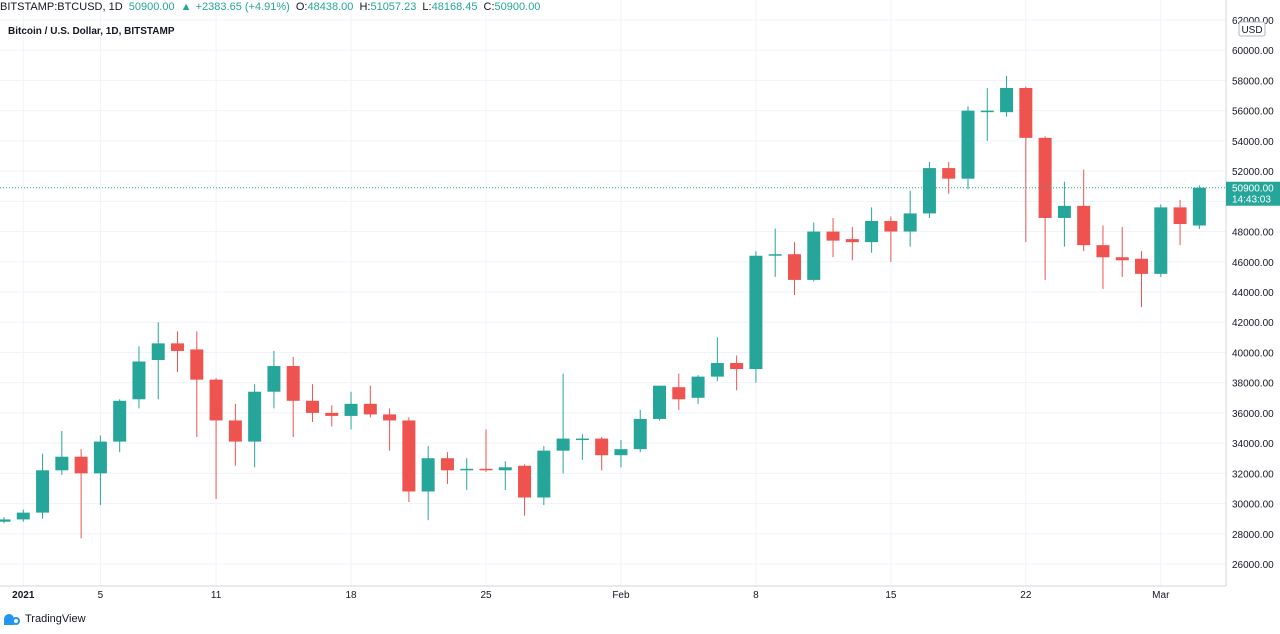  I want to click on x-tick-label: 22, so click(1026, 595).